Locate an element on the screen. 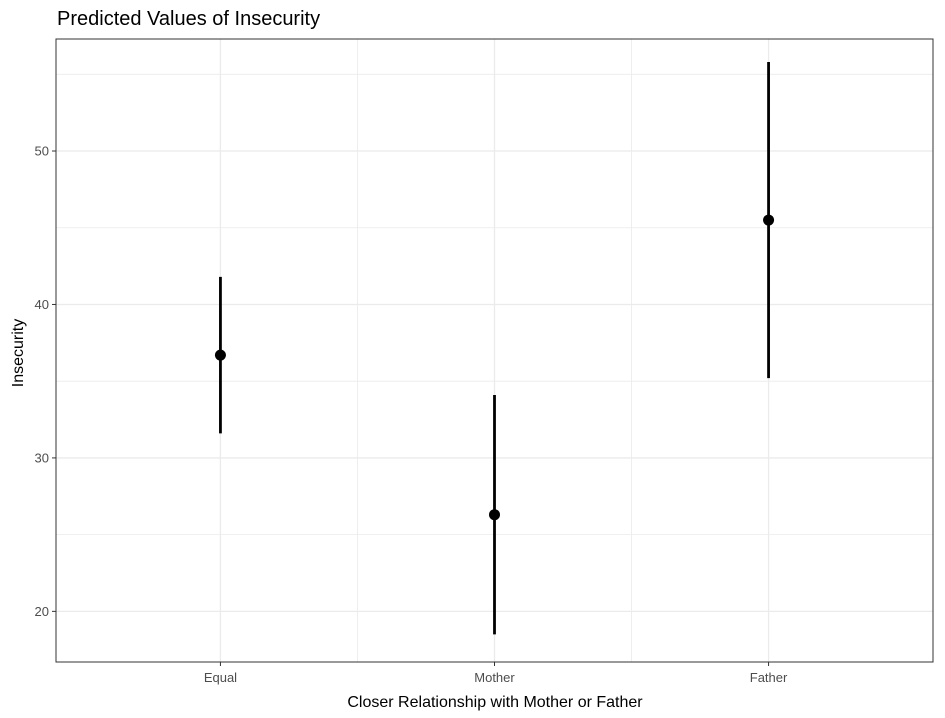  data-point-father is located at coordinates (769, 220).